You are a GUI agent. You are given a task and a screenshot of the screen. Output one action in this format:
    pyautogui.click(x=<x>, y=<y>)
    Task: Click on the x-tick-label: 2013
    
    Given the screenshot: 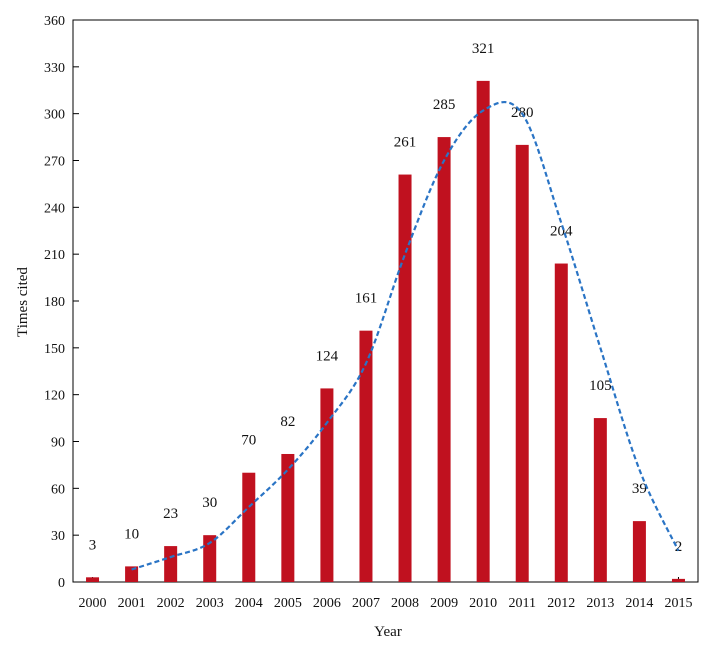 What is the action you would take?
    pyautogui.click(x=600, y=603)
    